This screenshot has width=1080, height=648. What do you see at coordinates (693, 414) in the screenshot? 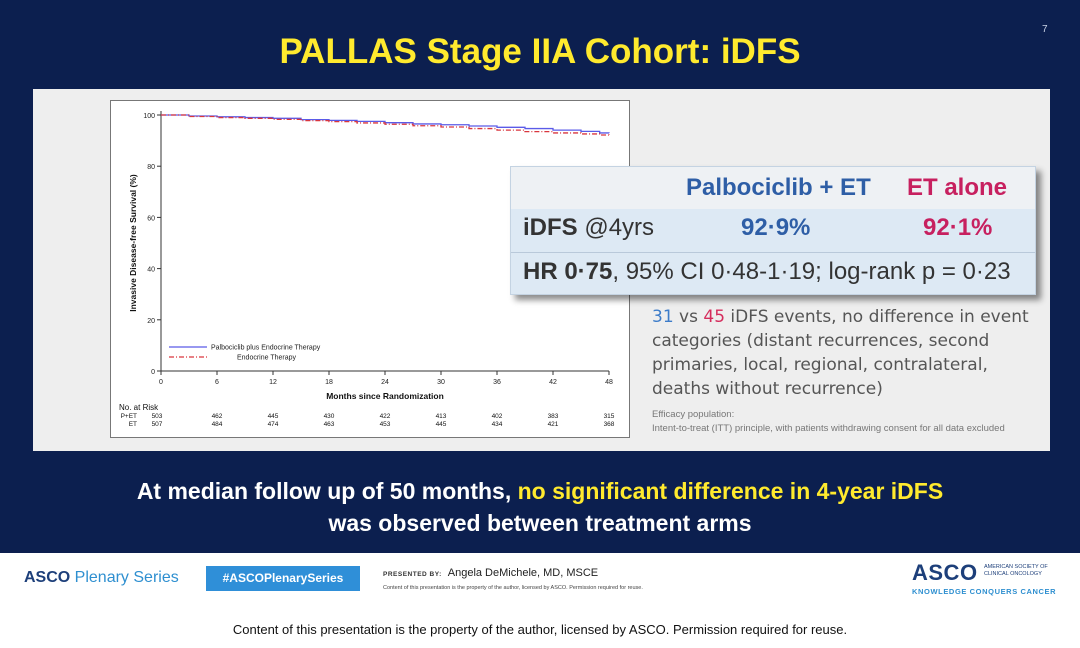
I see `efficacy-note-line1: Efficacy population:` at bounding box center [693, 414].